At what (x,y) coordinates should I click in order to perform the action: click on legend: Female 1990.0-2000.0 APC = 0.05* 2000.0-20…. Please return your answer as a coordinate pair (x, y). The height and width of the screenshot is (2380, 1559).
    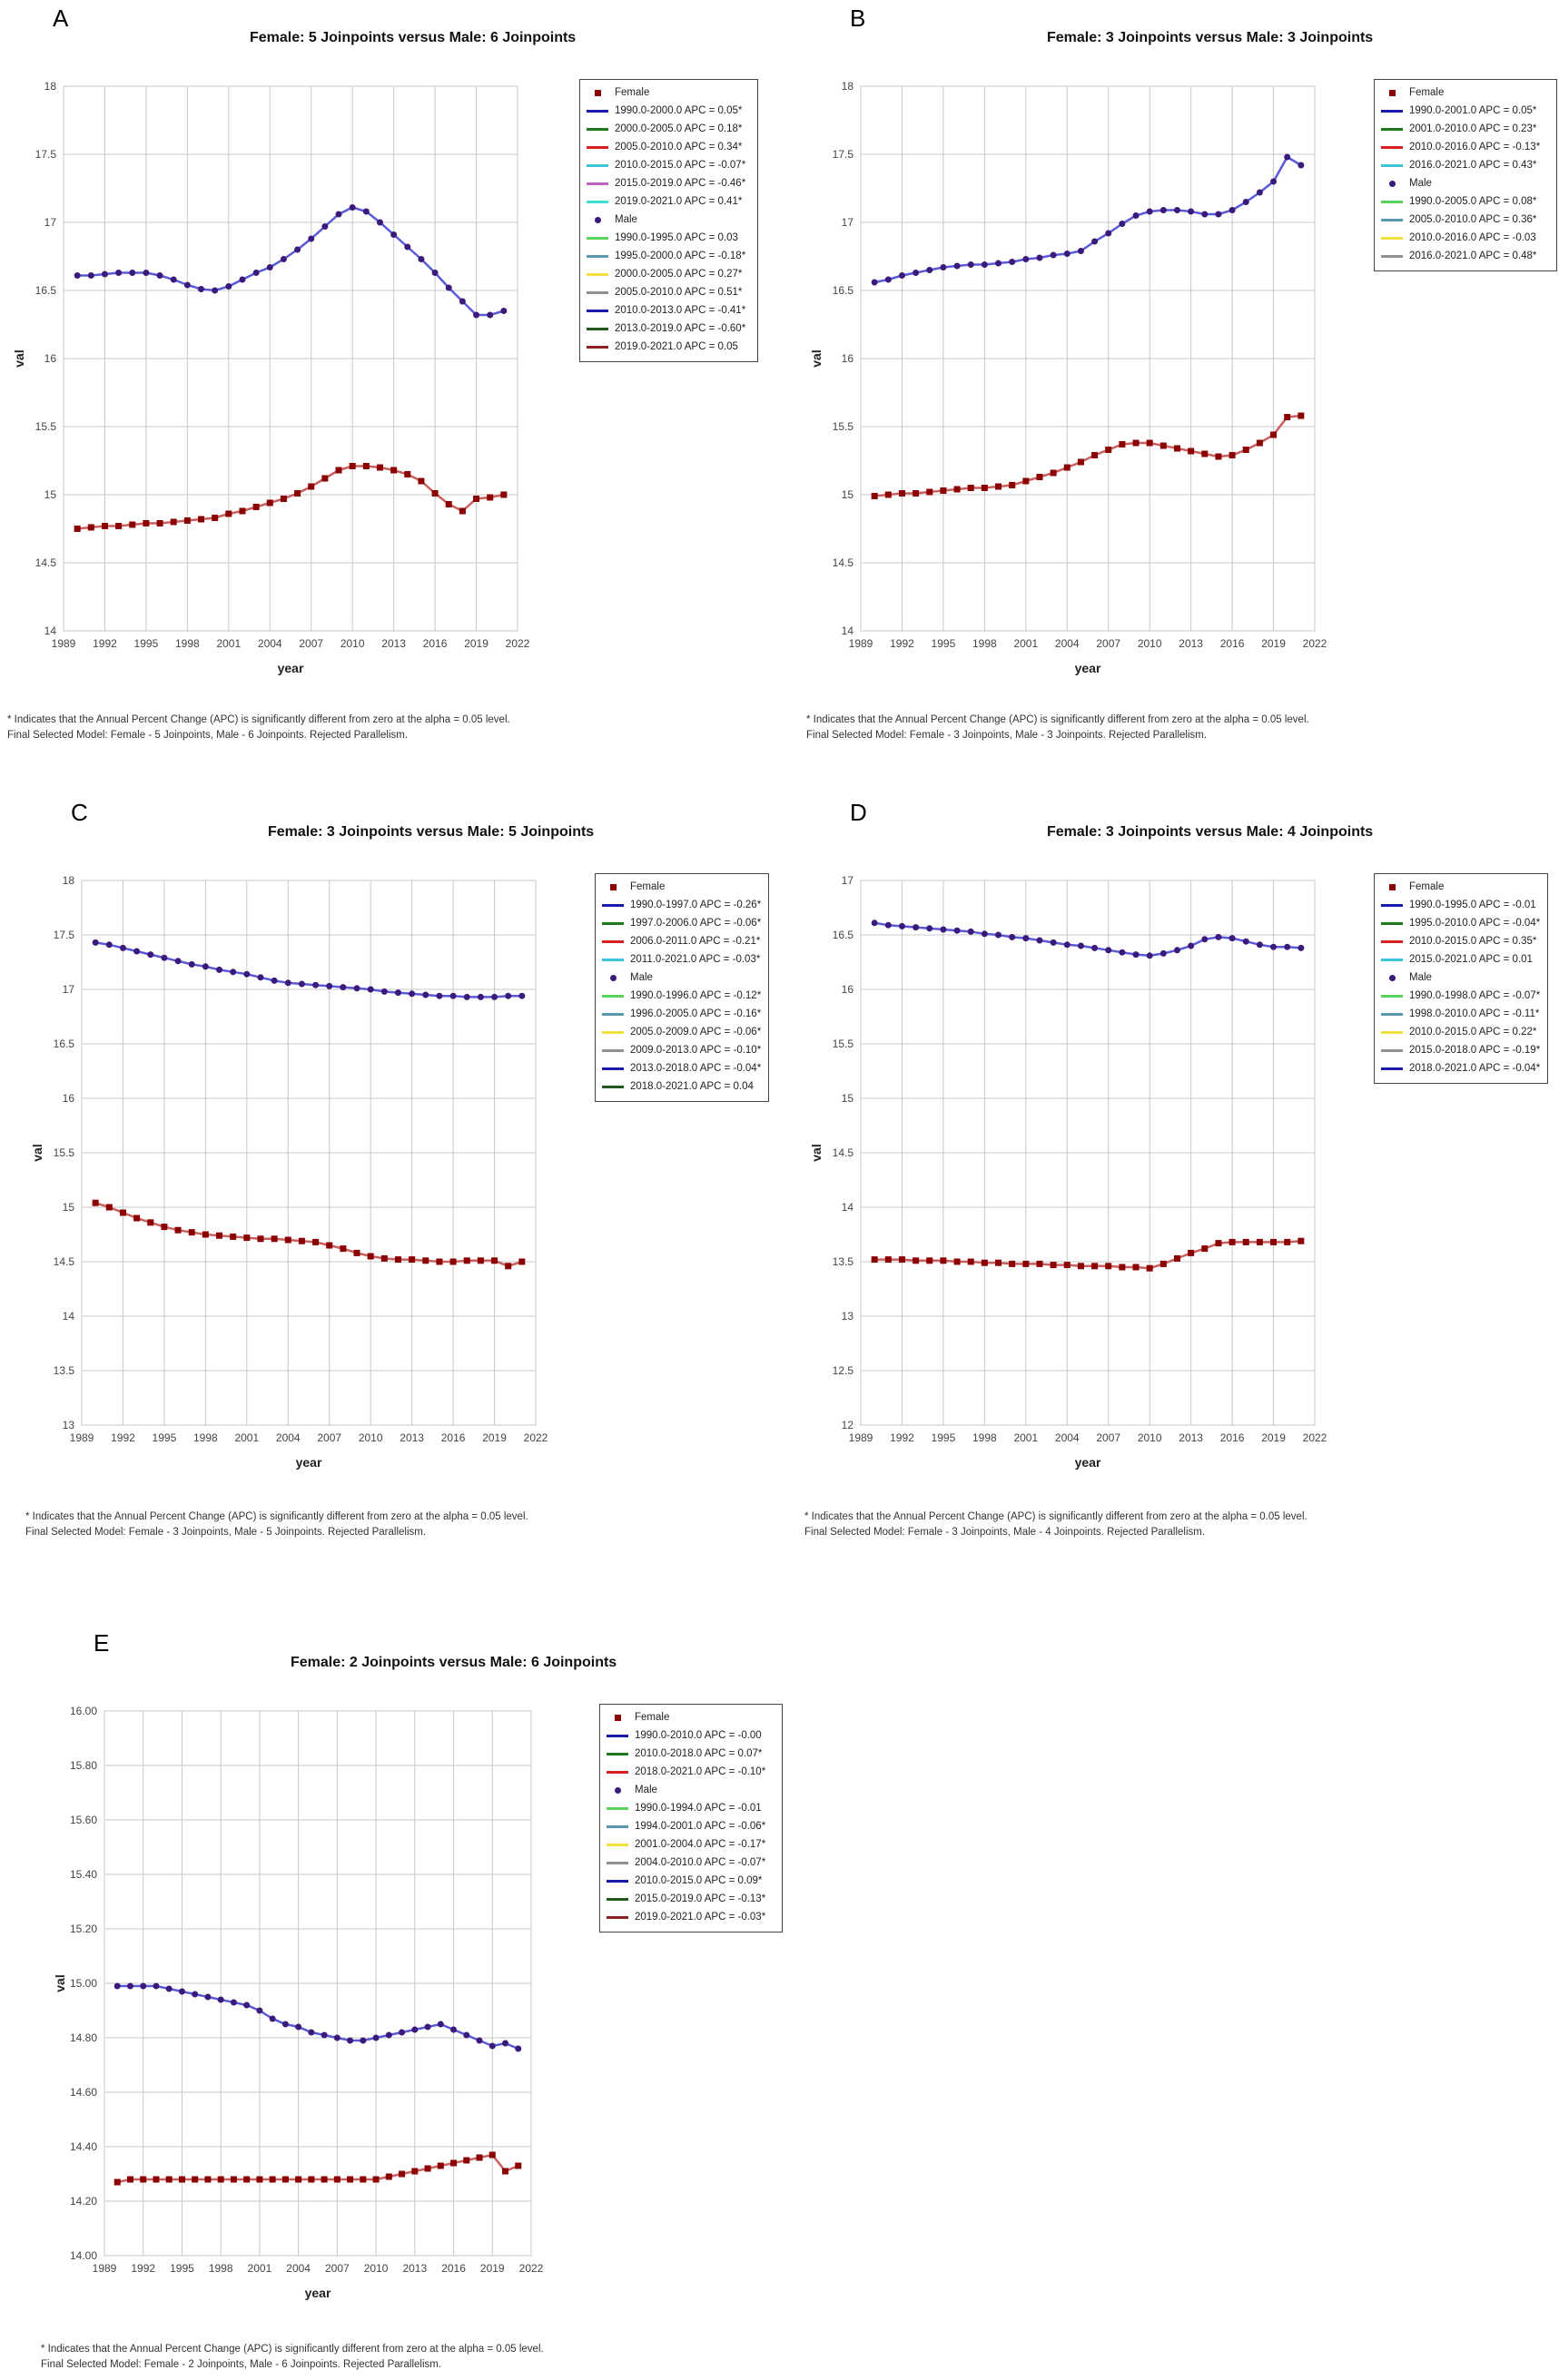
    Looking at the image, I should click on (668, 220).